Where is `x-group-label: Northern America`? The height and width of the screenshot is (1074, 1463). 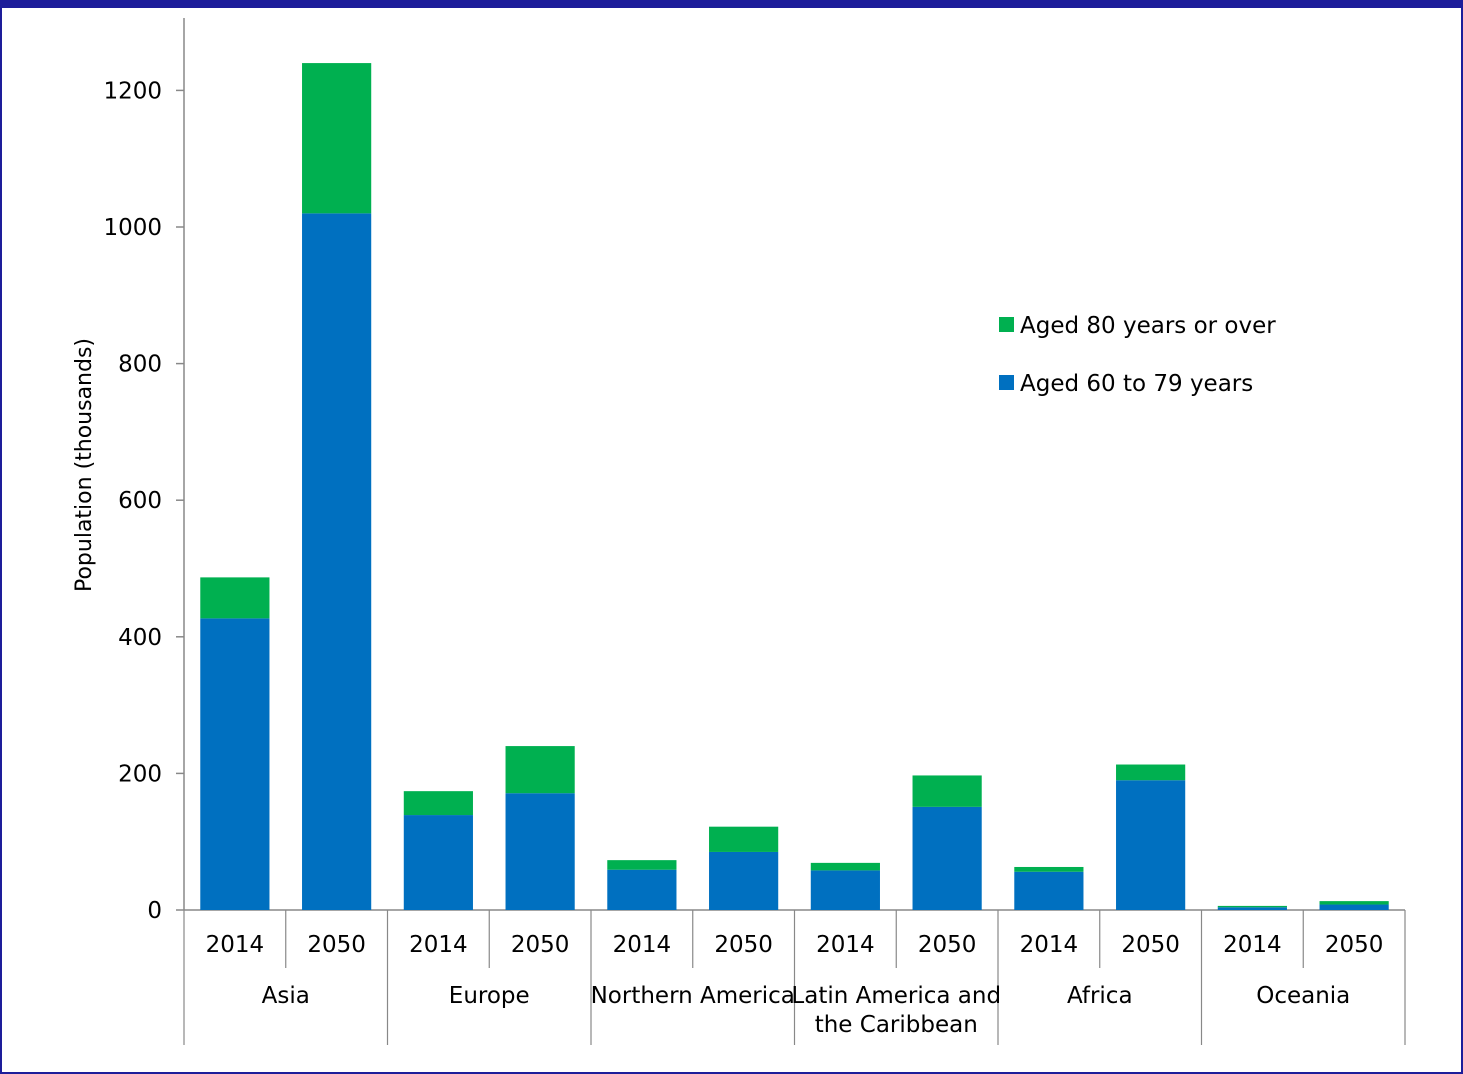 x-group-label: Northern America is located at coordinates (693, 996).